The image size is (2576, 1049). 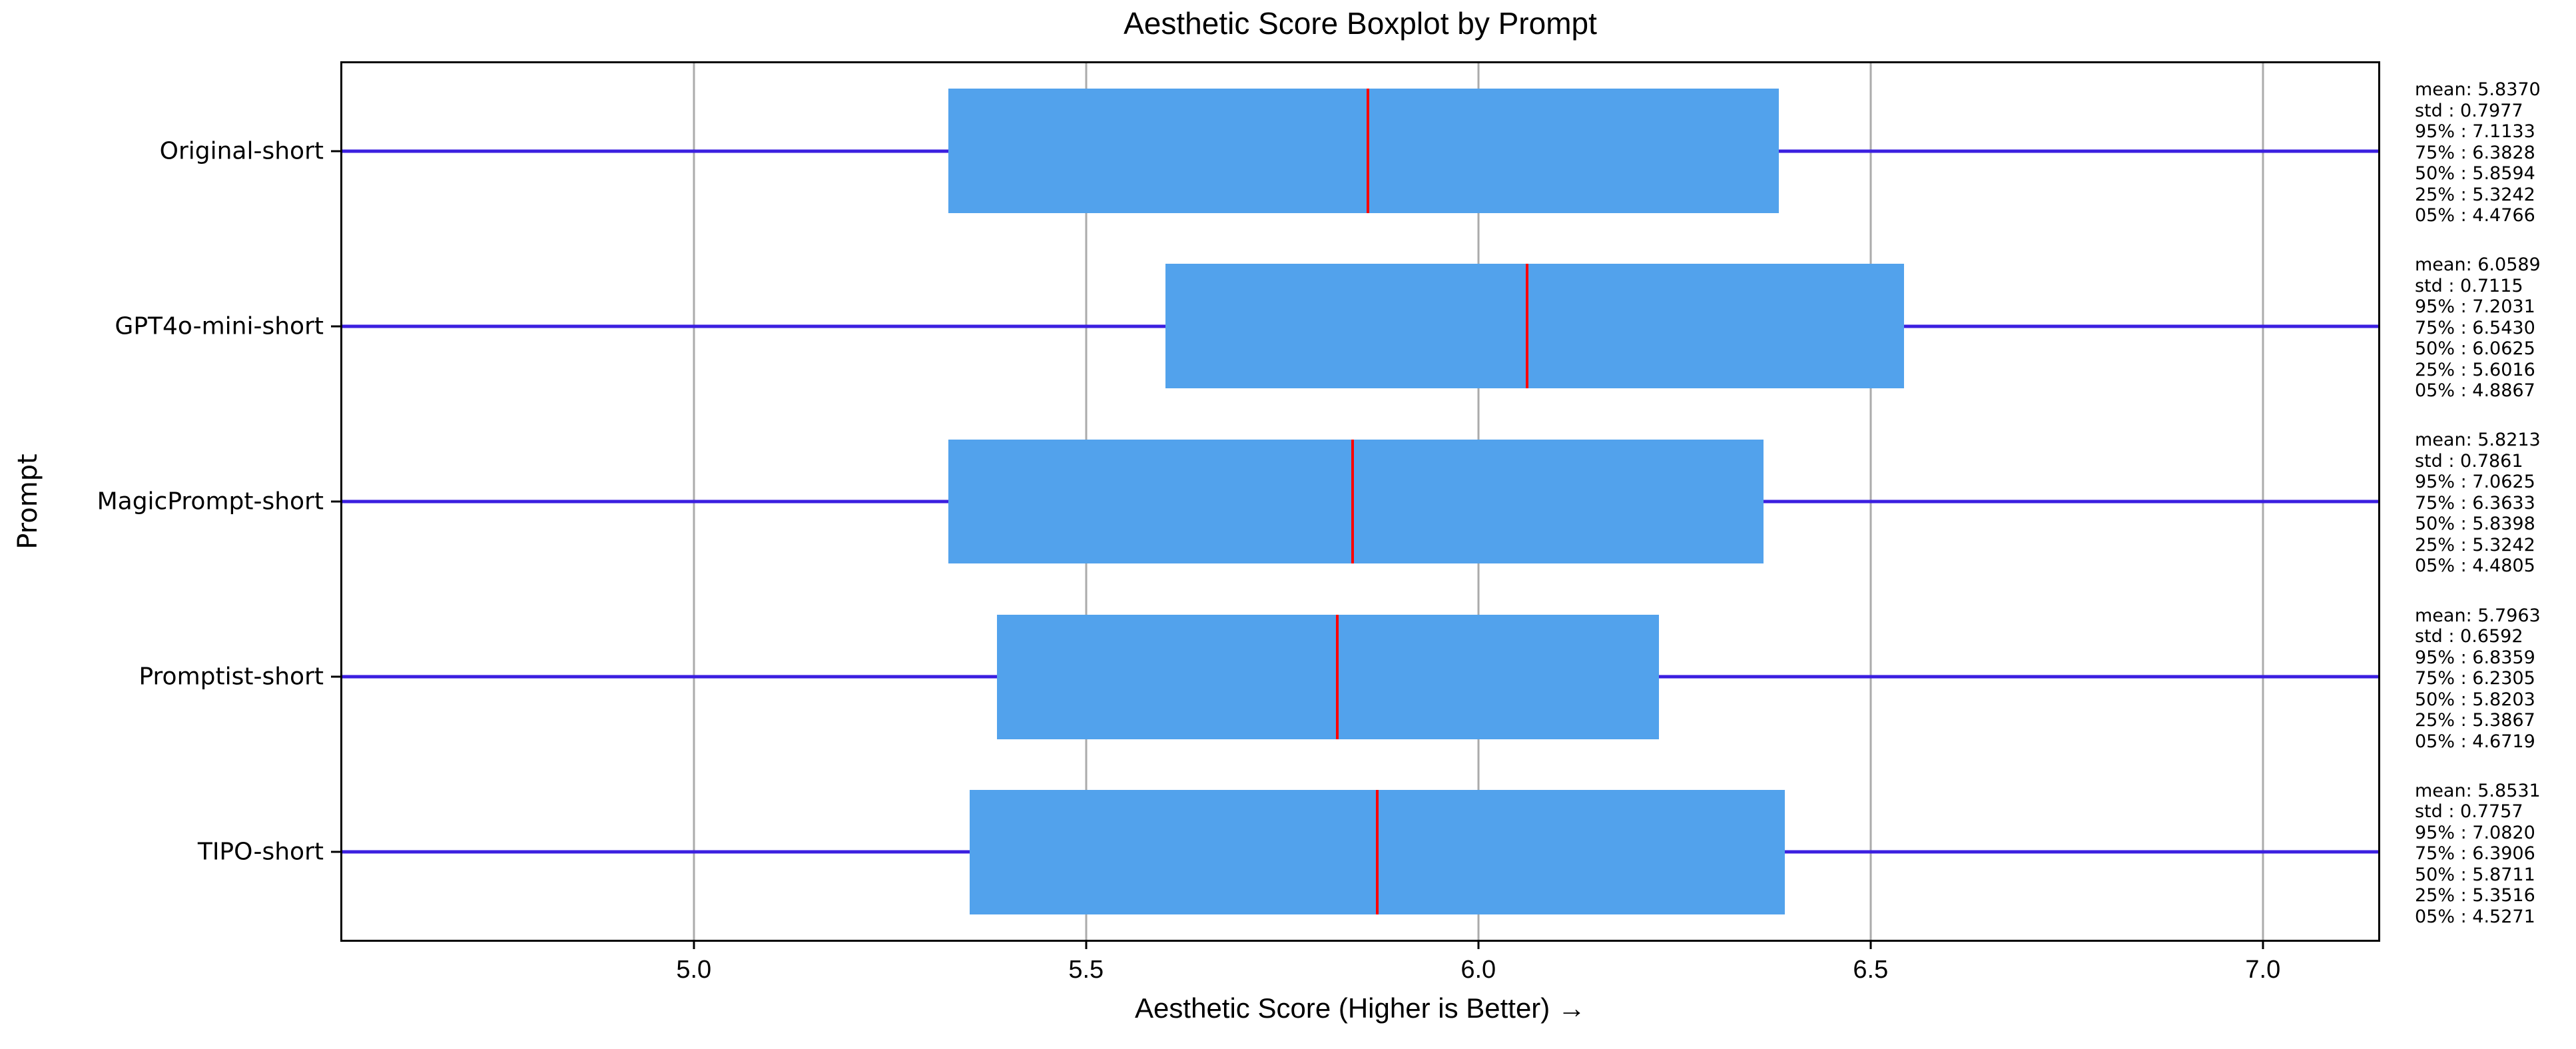 What do you see at coordinates (260, 852) in the screenshot?
I see `y-tick-label: TIPO-short` at bounding box center [260, 852].